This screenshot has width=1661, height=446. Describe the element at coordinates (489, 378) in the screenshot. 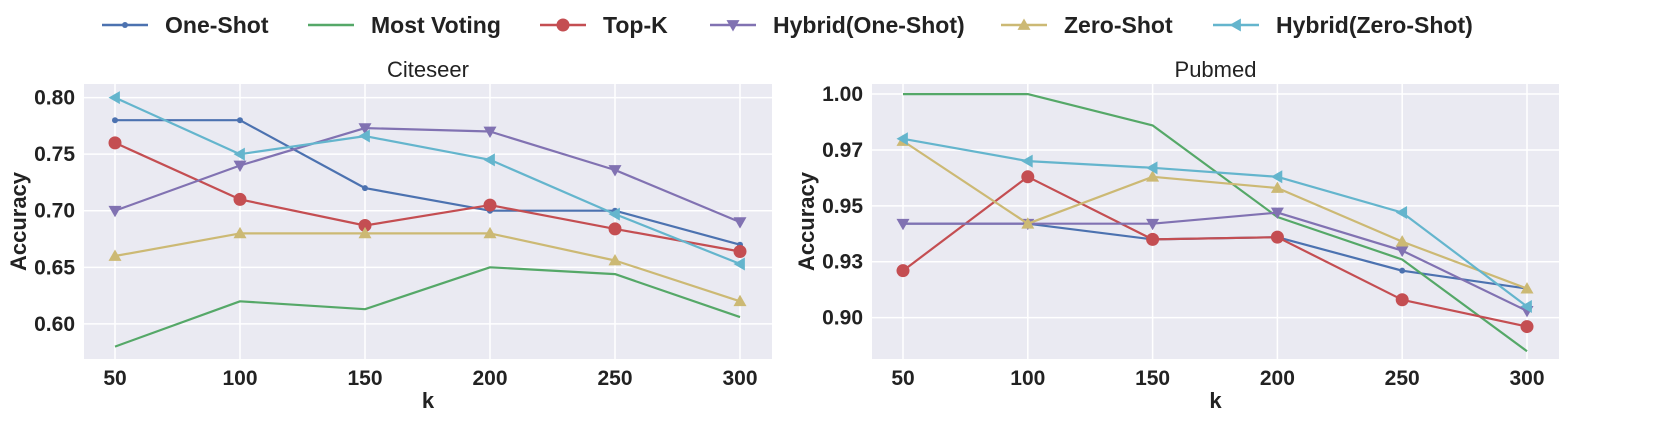

I see `x-tick-citeseer-200: 200` at that location.